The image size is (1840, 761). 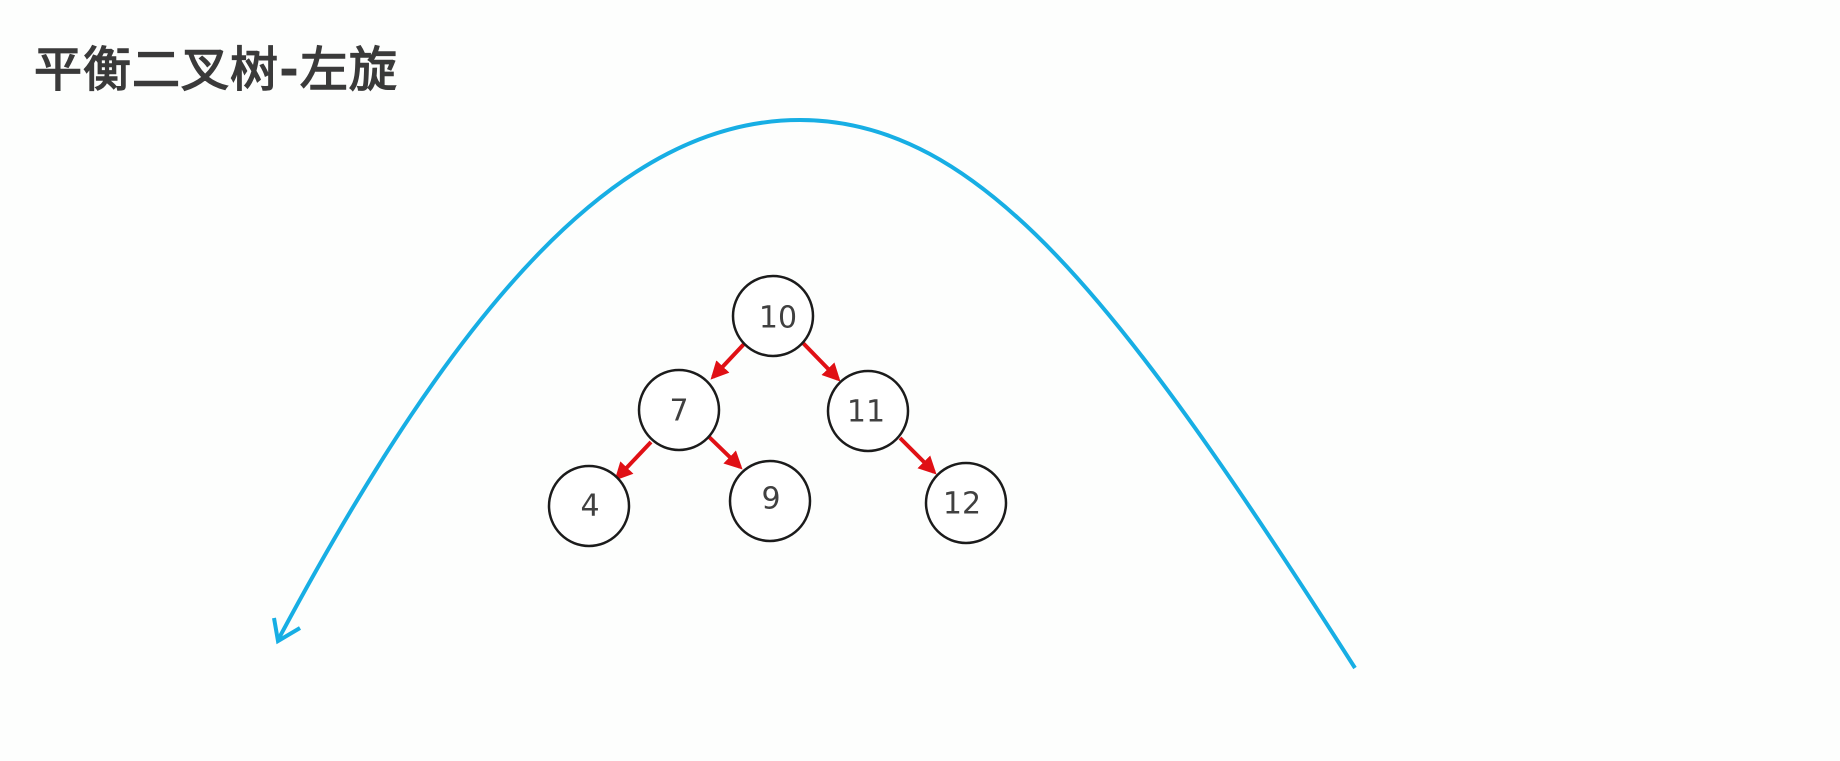 I want to click on node-label: 9, so click(x=770, y=499).